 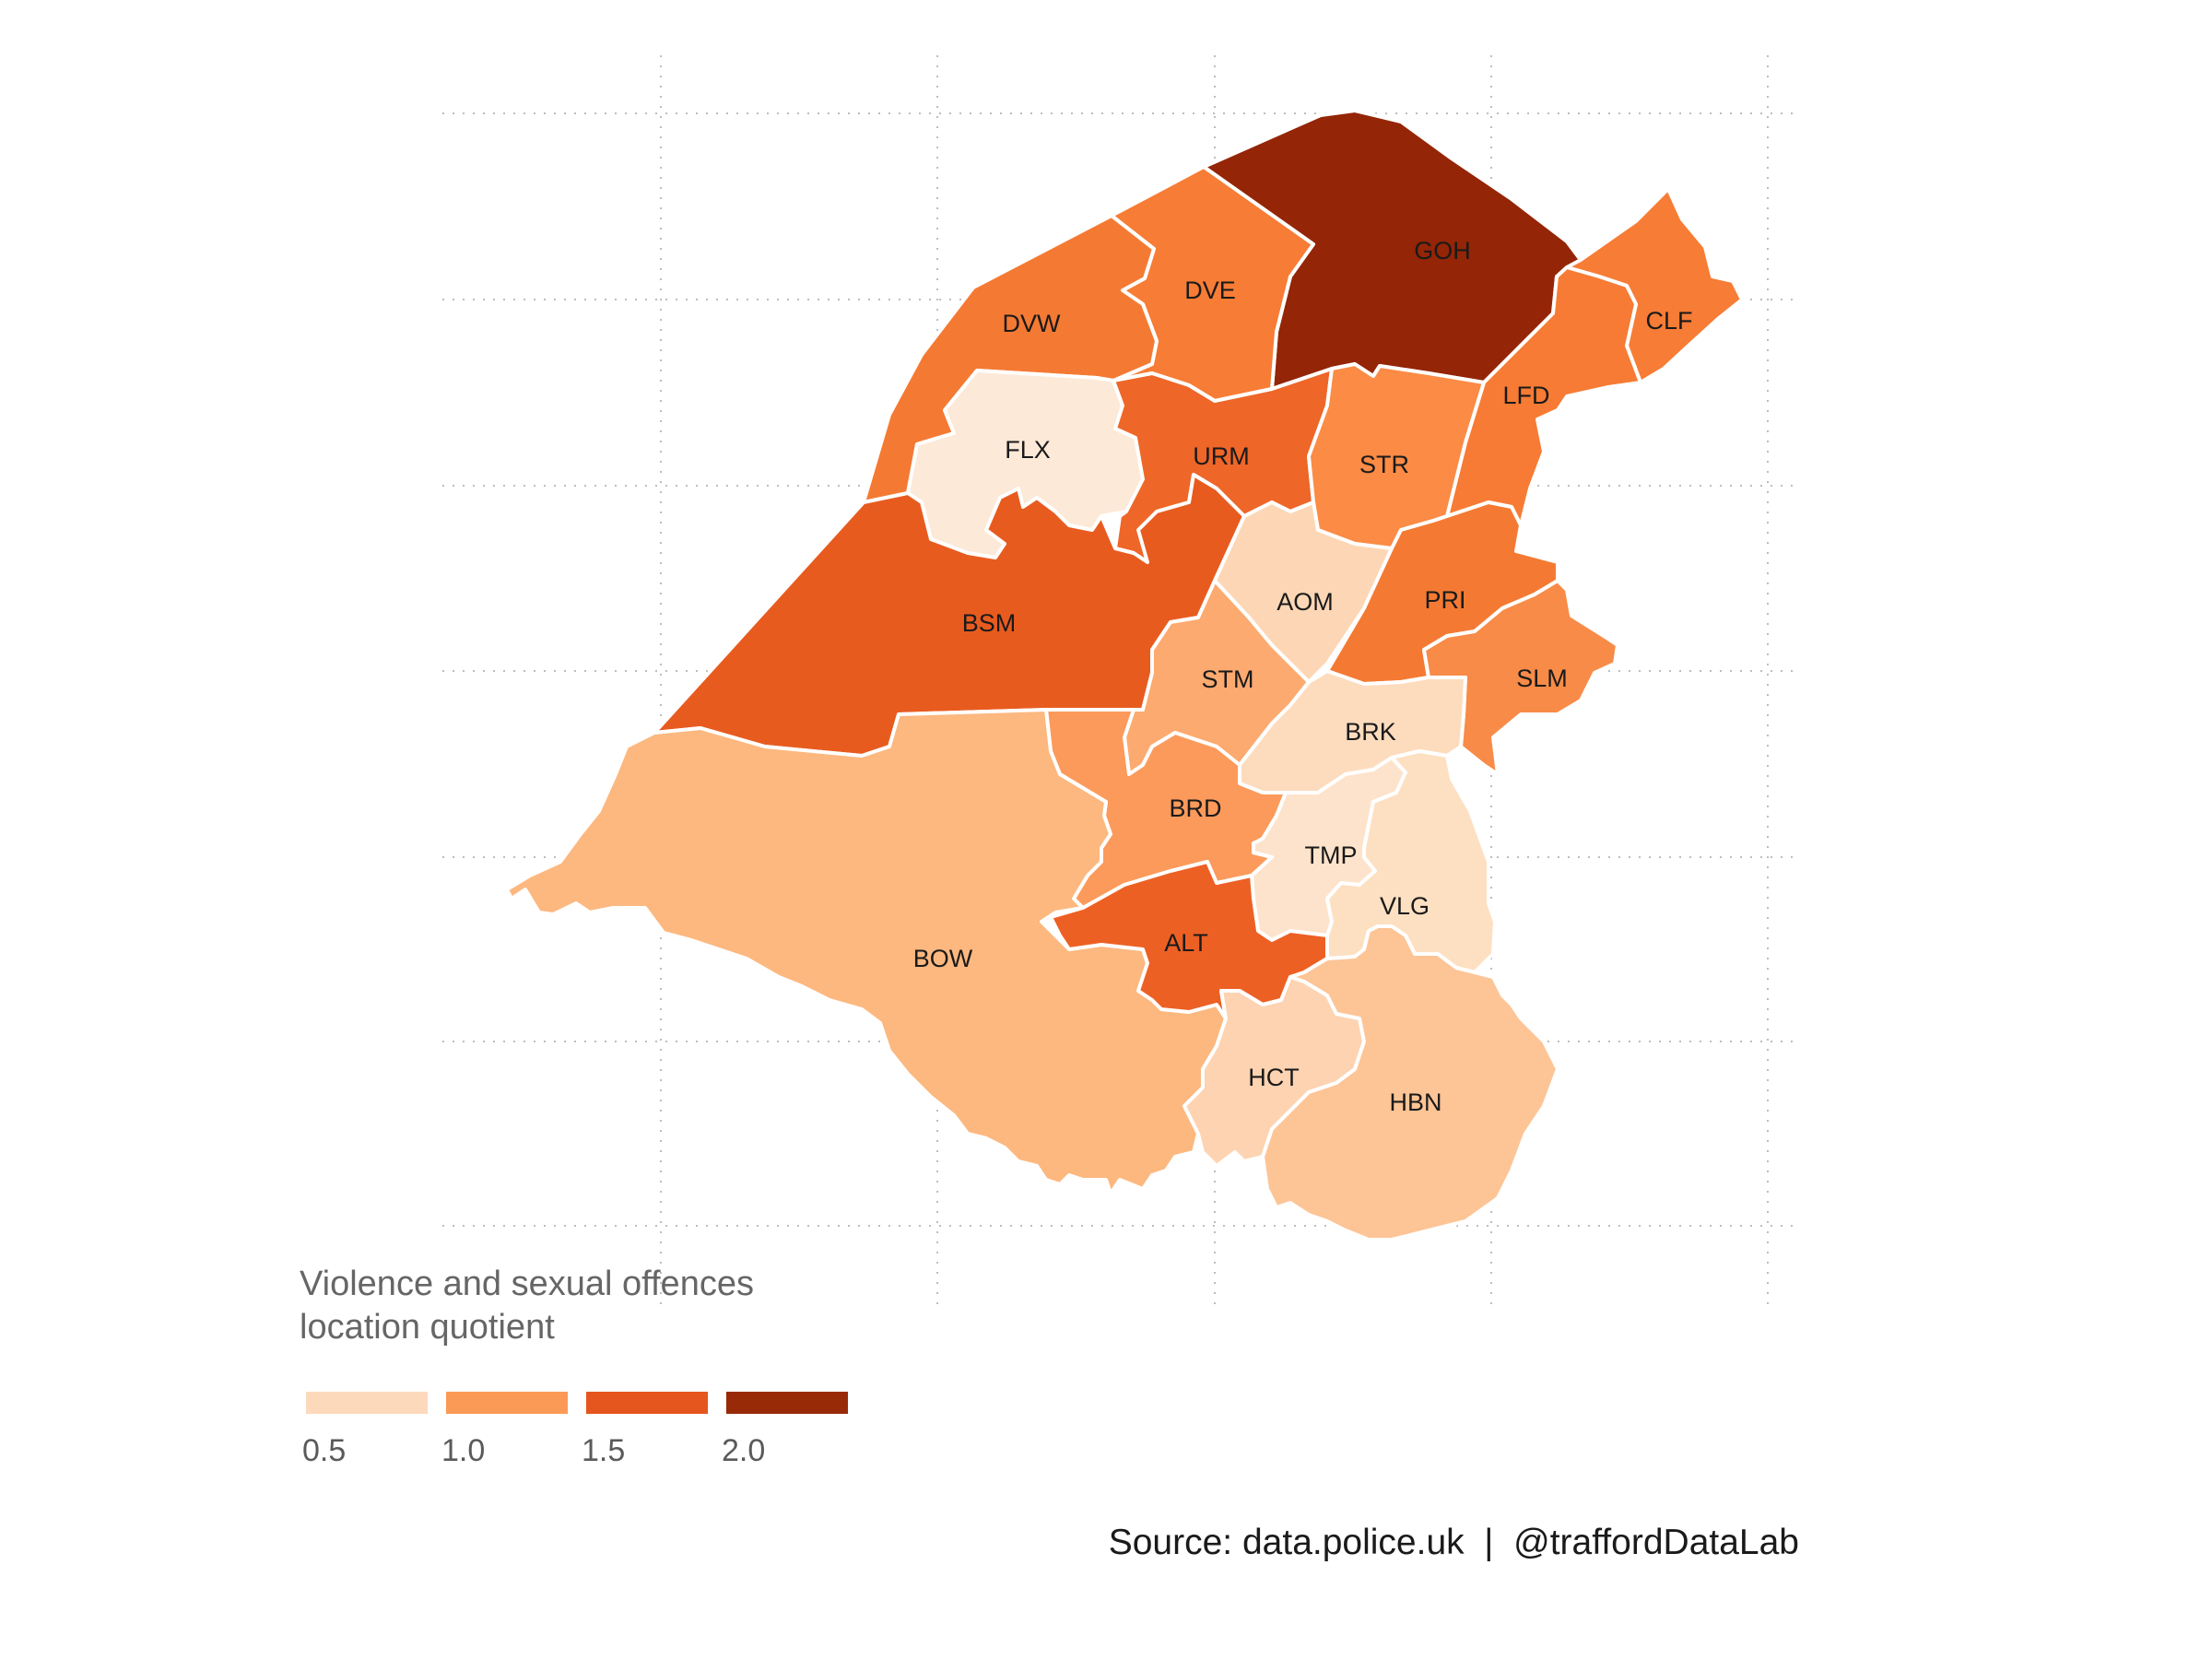 What do you see at coordinates (1410, 1082) in the screenshot?
I see `ward-HBN` at bounding box center [1410, 1082].